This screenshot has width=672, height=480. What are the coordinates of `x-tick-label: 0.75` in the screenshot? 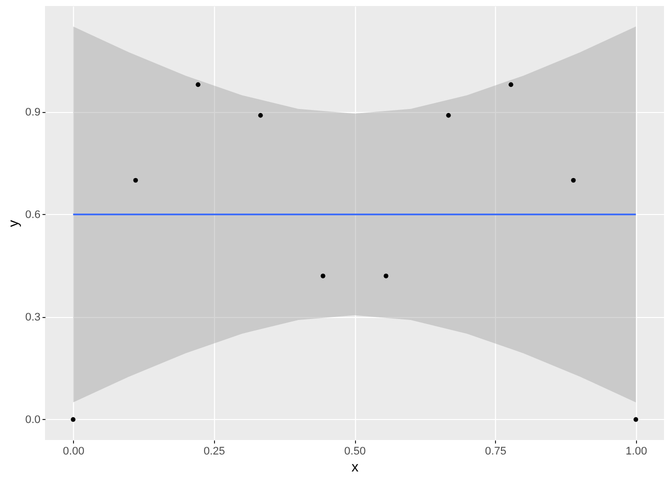 It's located at (495, 452).